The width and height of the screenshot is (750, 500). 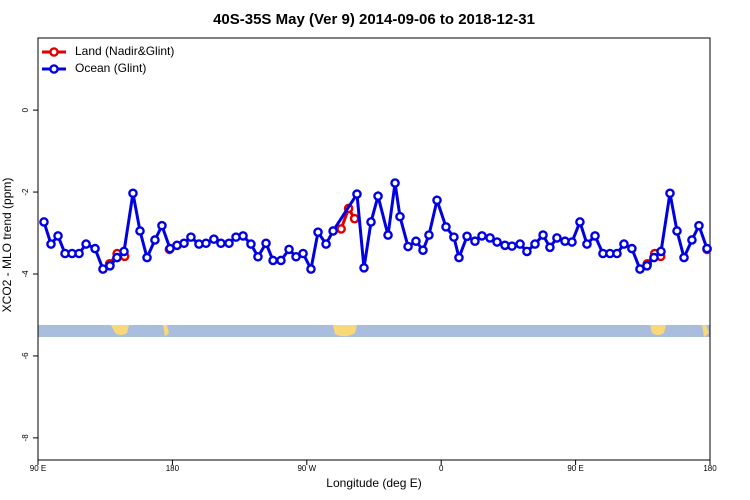 What do you see at coordinates (25, 109) in the screenshot?
I see `y-tick-label: 0` at bounding box center [25, 109].